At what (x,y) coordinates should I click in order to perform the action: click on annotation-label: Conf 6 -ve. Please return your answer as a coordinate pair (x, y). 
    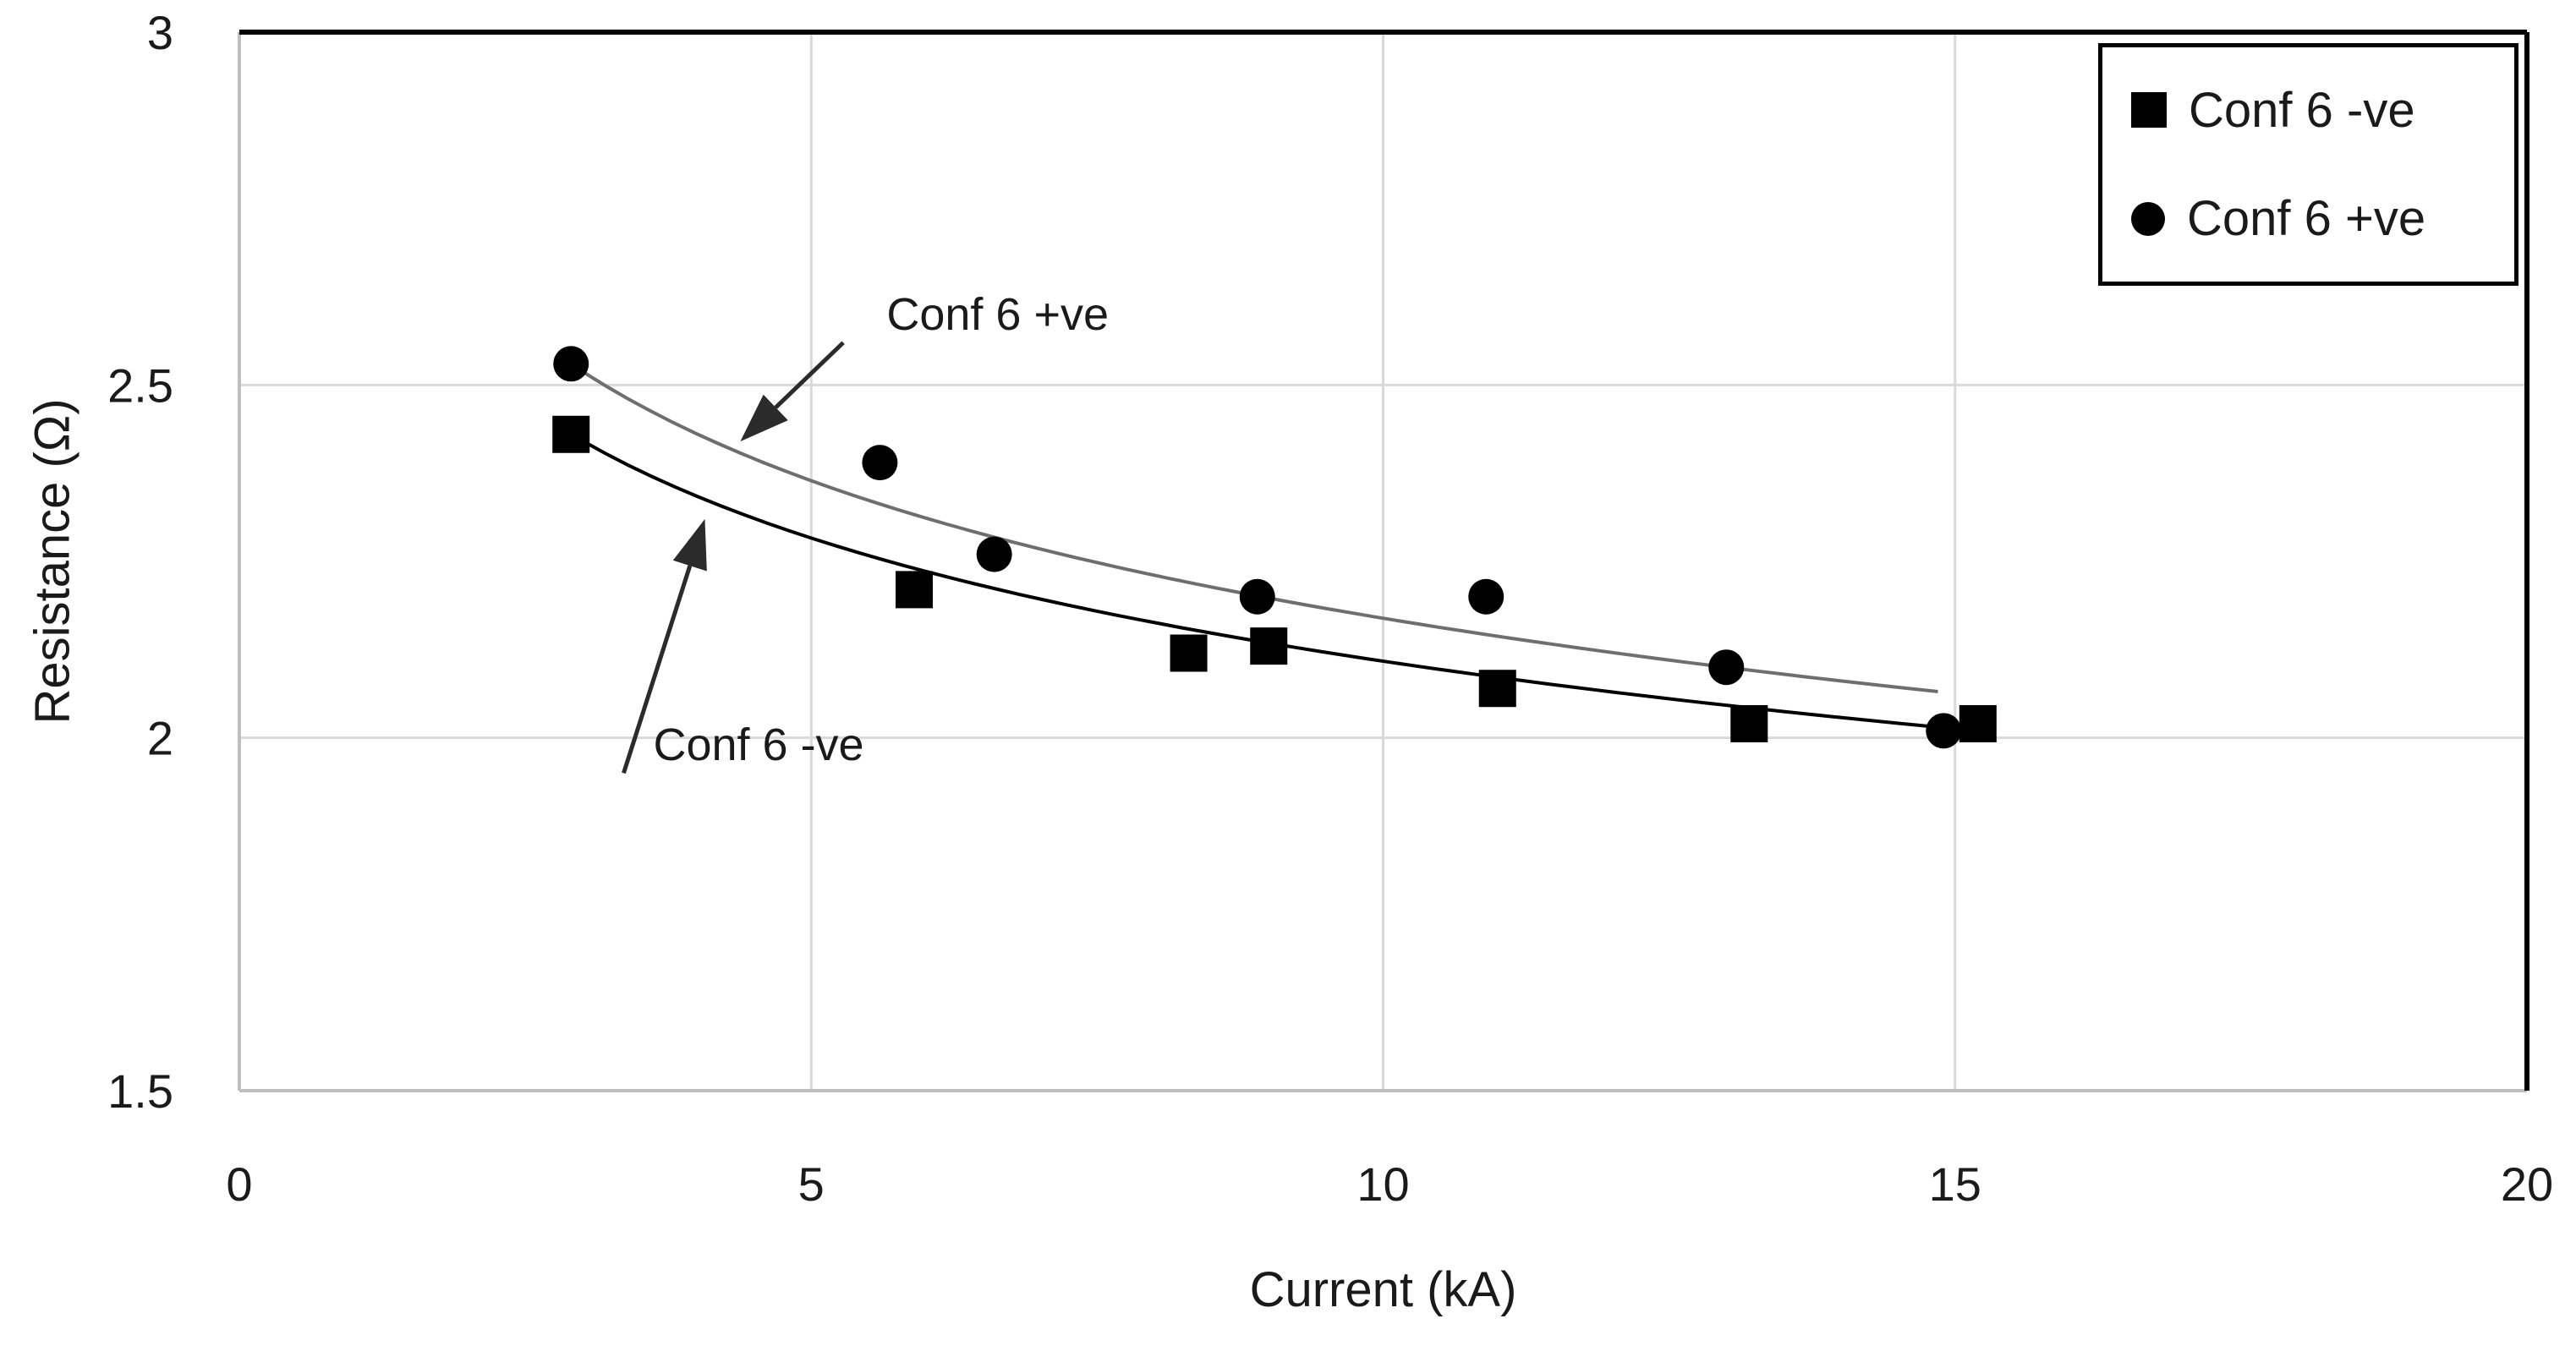
    Looking at the image, I should click on (758, 745).